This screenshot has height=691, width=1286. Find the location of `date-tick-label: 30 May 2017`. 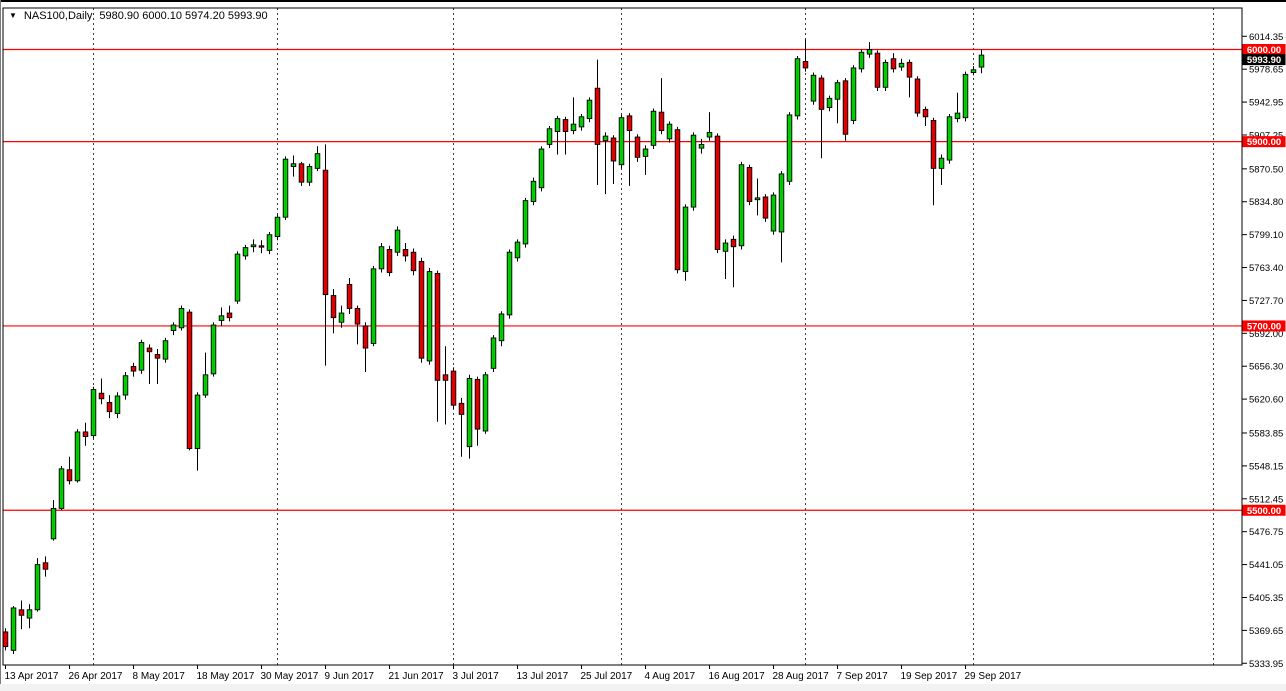

date-tick-label: 30 May 2017 is located at coordinates (290, 676).